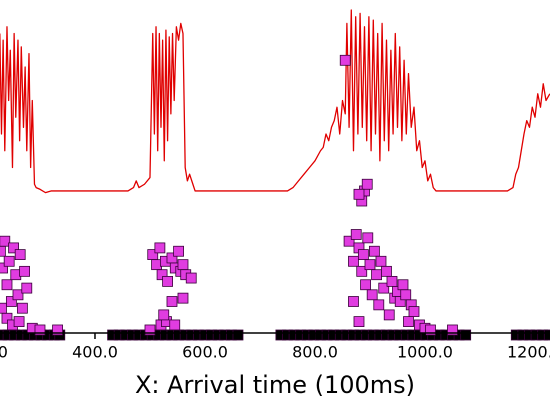  Describe the element at coordinates (275, 347) in the screenshot. I see `x-ticks: 200.0 400.0 600.0 800.0 1000.0 1200.0` at that location.